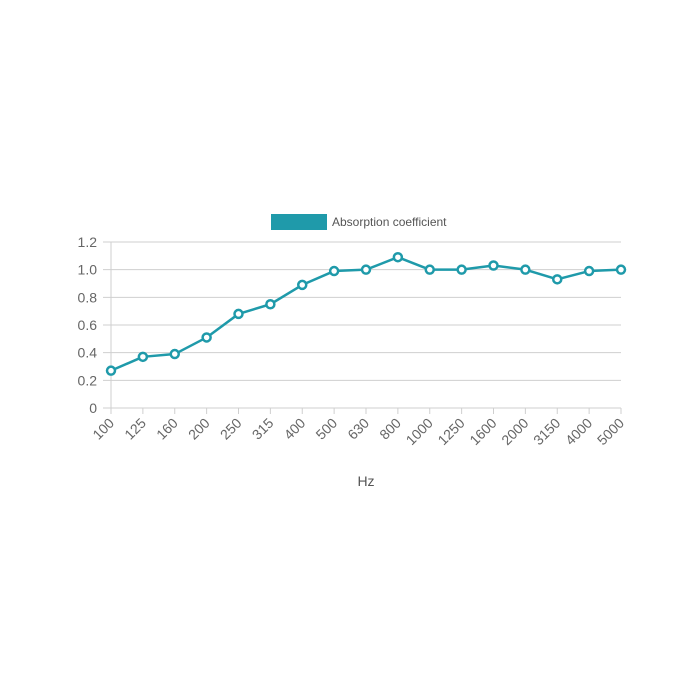  Describe the element at coordinates (546, 431) in the screenshot. I see `x-tick-label: 3150` at that location.